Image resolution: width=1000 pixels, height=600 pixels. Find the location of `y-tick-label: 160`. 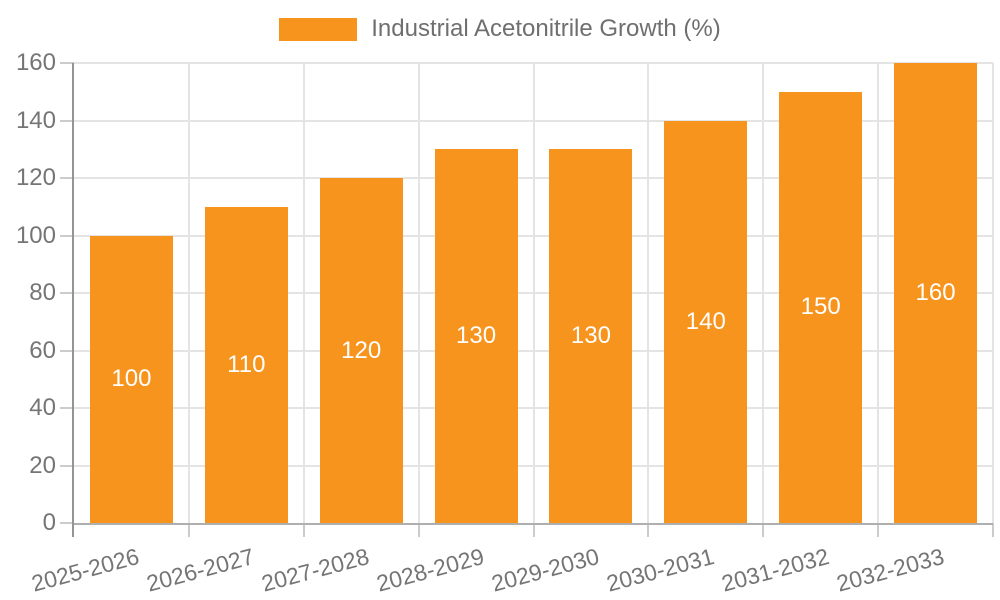

y-tick-label: 160 is located at coordinates (35, 62).